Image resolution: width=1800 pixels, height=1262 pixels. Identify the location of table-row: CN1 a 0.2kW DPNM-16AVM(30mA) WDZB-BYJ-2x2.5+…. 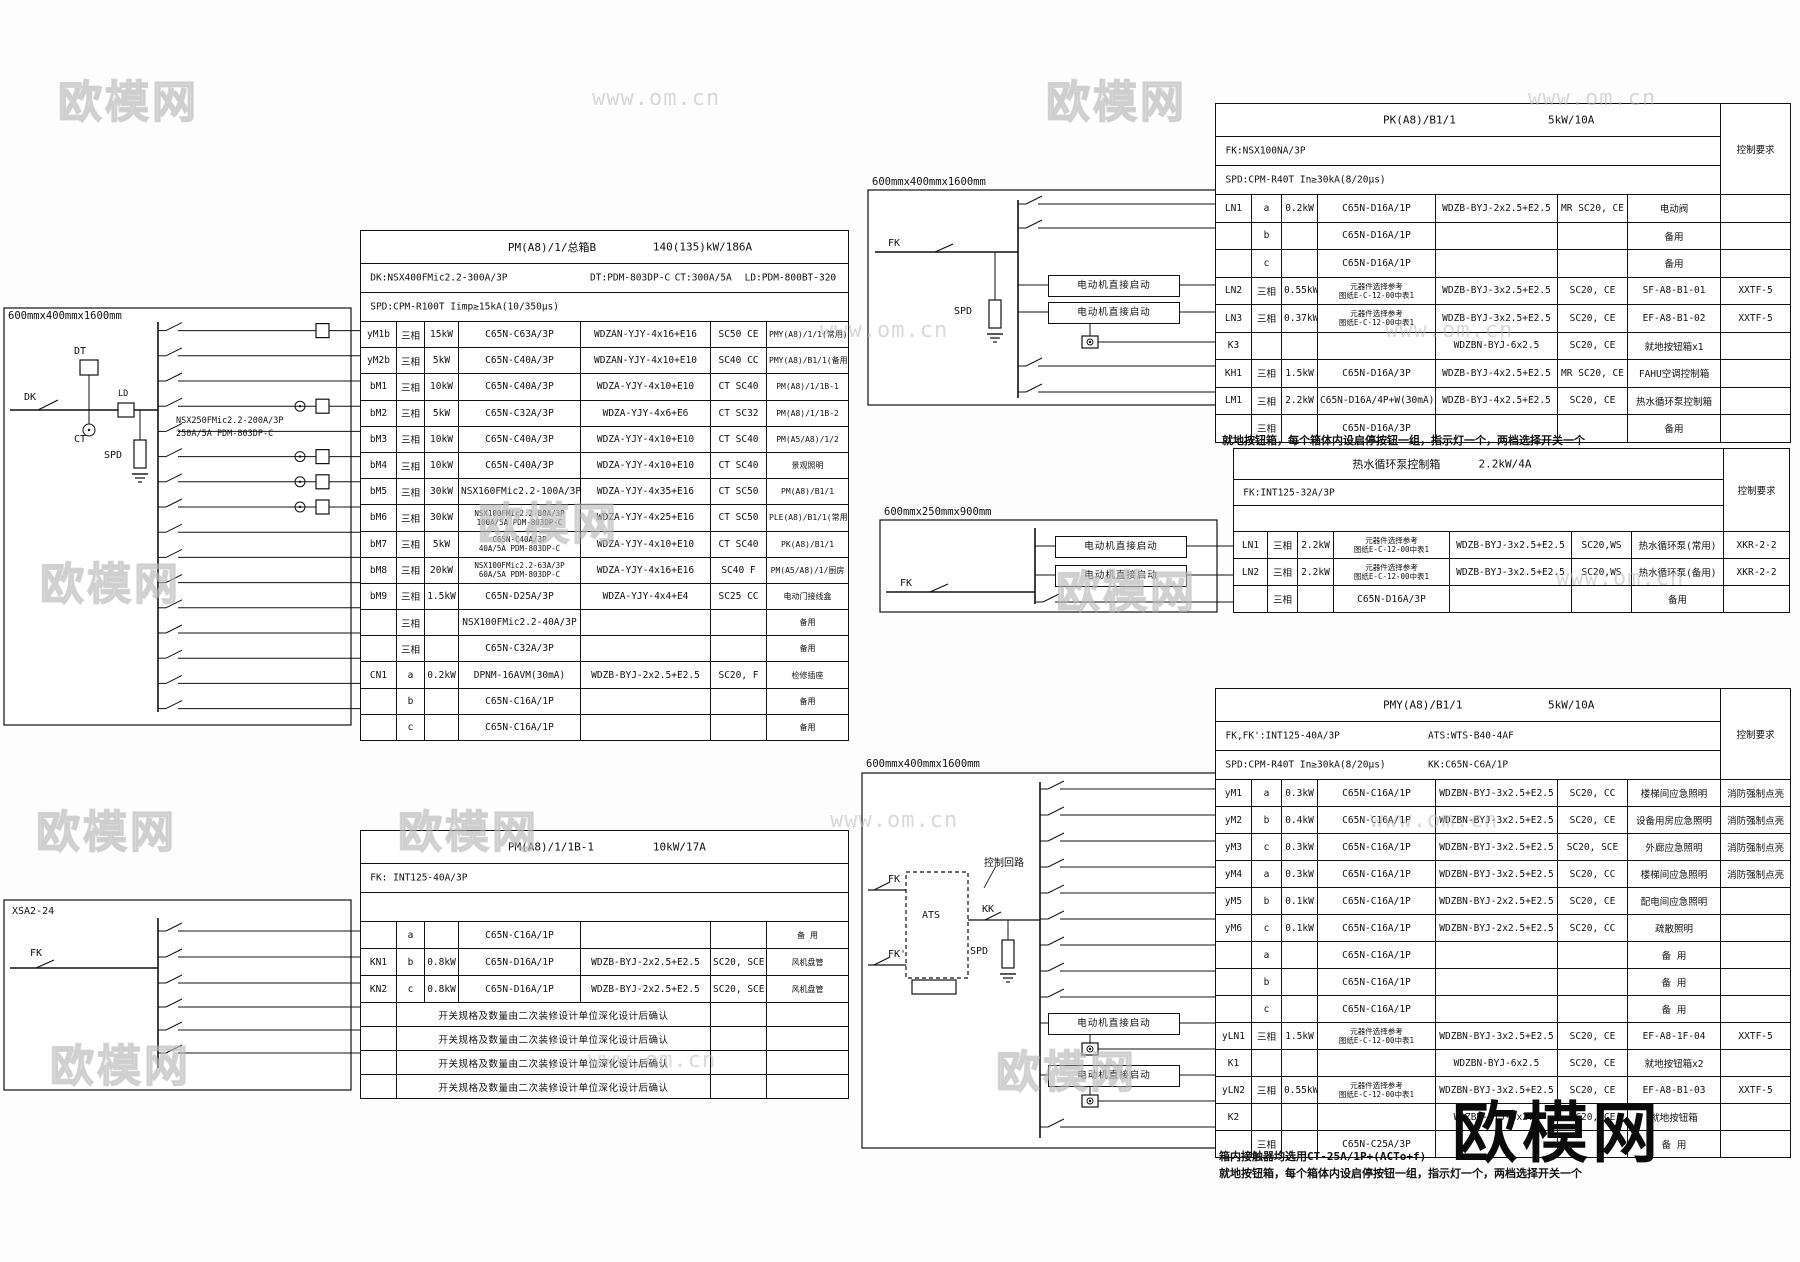
(605, 675).